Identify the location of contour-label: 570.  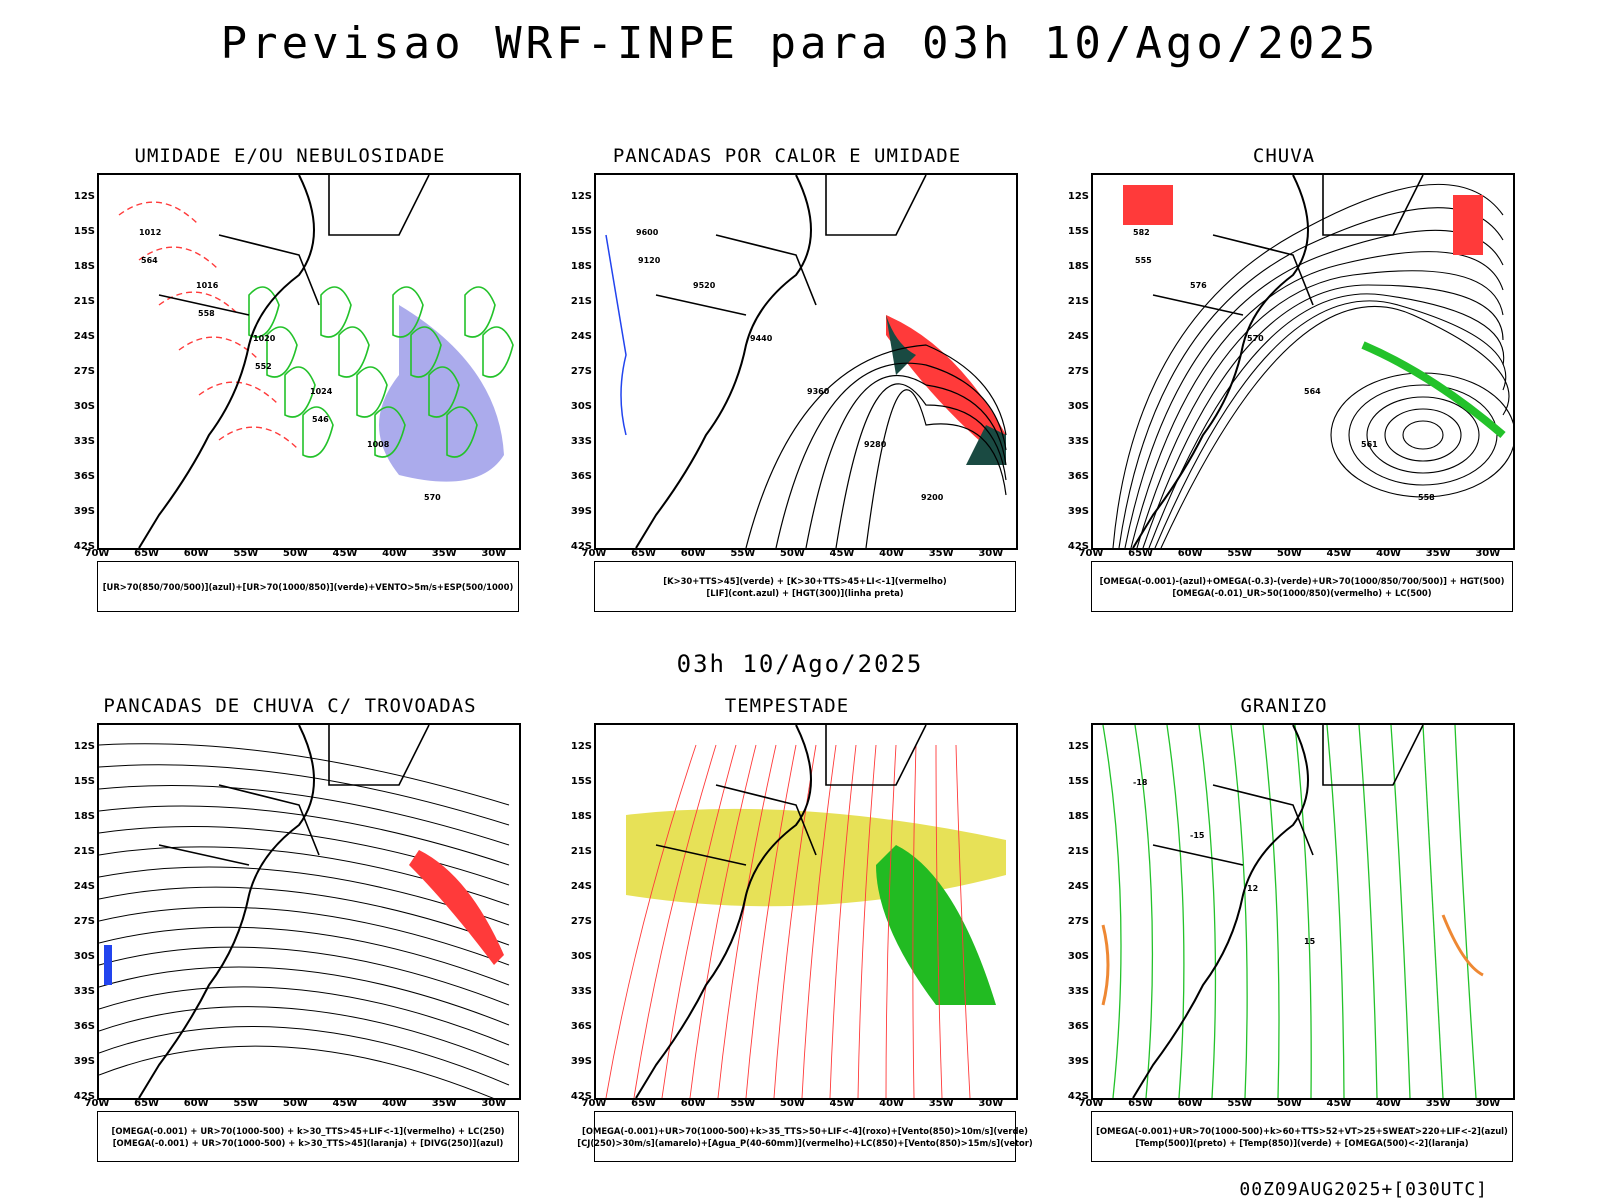
(1255, 338).